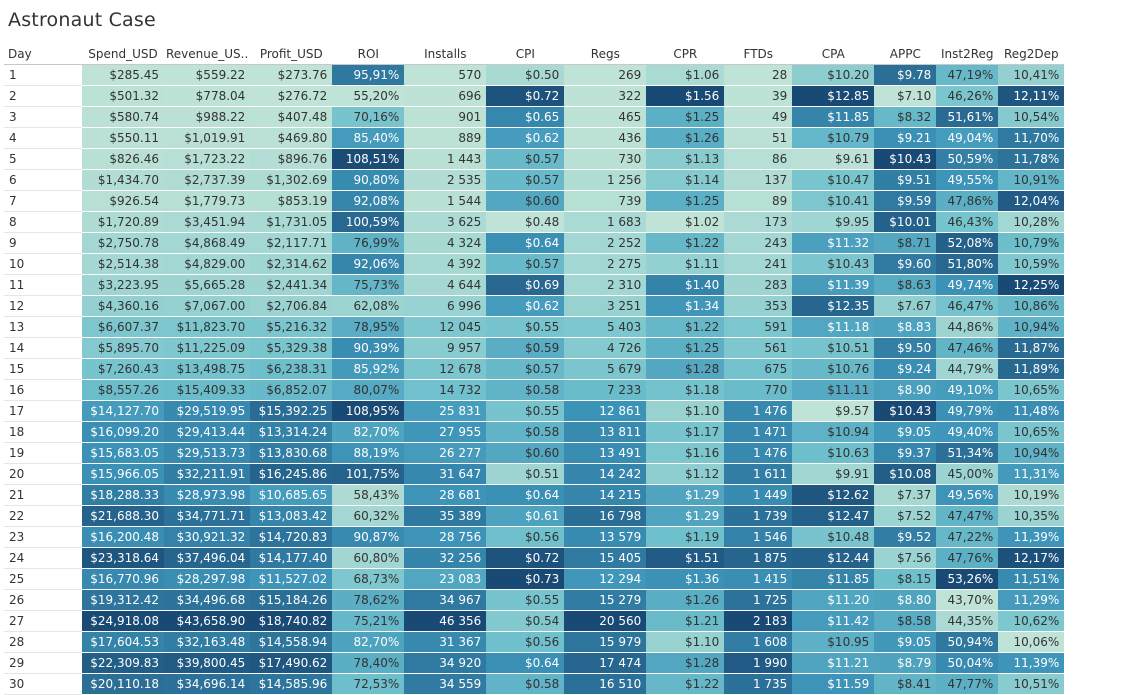 The width and height of the screenshot is (1136, 695). Describe the element at coordinates (291, 642) in the screenshot. I see `data-cell: $14,558.94` at that location.